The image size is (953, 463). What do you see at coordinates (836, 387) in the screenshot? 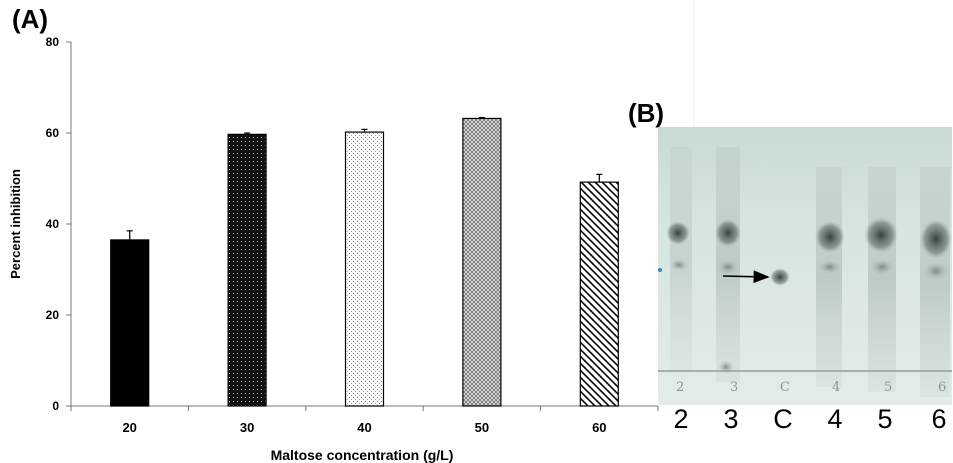
I see `pencil-mark-lane-4: 4` at bounding box center [836, 387].